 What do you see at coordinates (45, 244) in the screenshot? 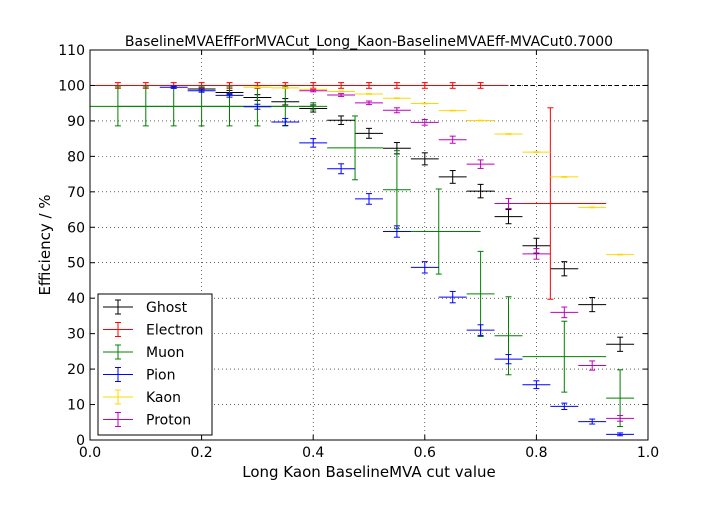
I see `y-axis-label: Efficiency / %` at bounding box center [45, 244].